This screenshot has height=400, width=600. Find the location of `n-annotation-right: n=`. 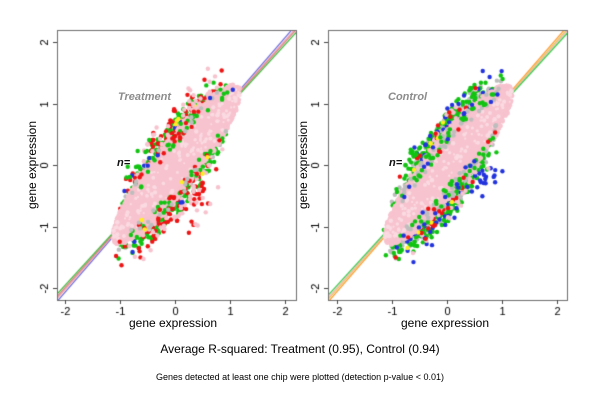

n-annotation-right: n= is located at coordinates (396, 163).